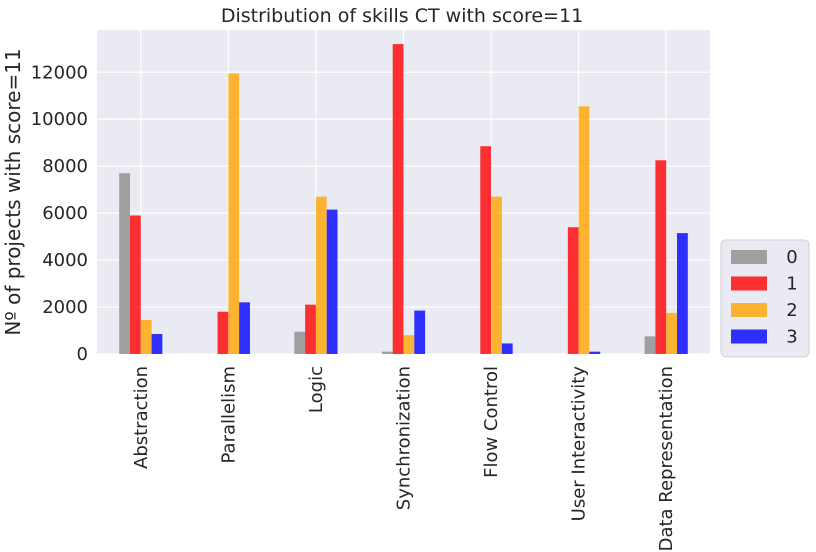 The width and height of the screenshot is (816, 552). What do you see at coordinates (404, 438) in the screenshot?
I see `x-tick-label: Synchronization` at bounding box center [404, 438].